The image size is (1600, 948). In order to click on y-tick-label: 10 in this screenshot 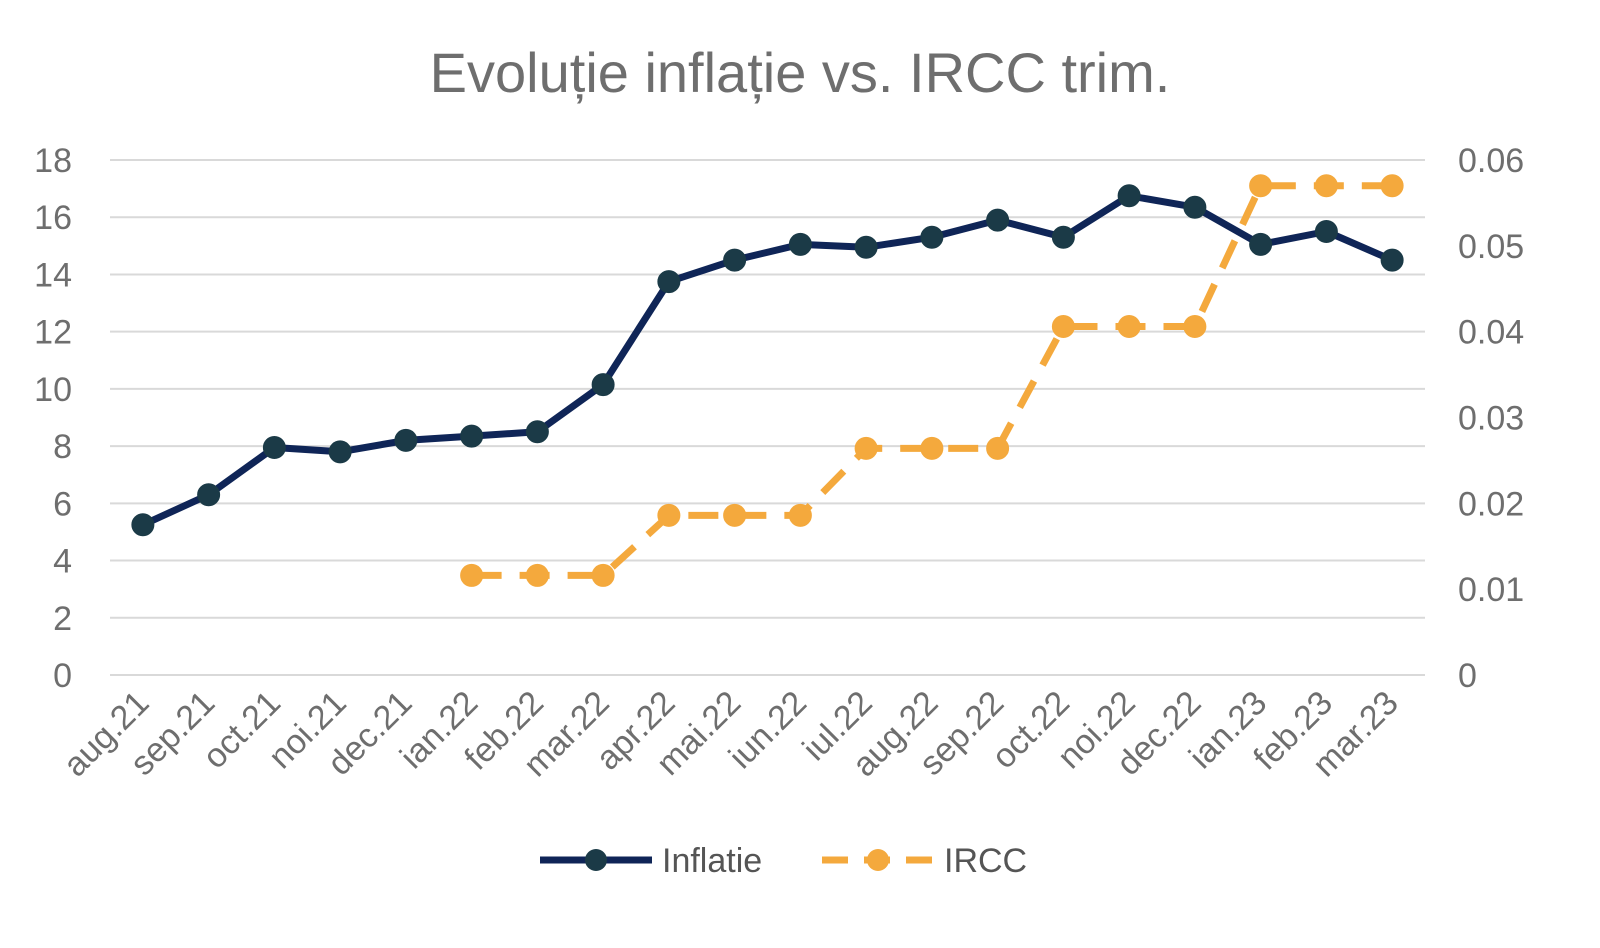, I will do `click(53, 390)`.